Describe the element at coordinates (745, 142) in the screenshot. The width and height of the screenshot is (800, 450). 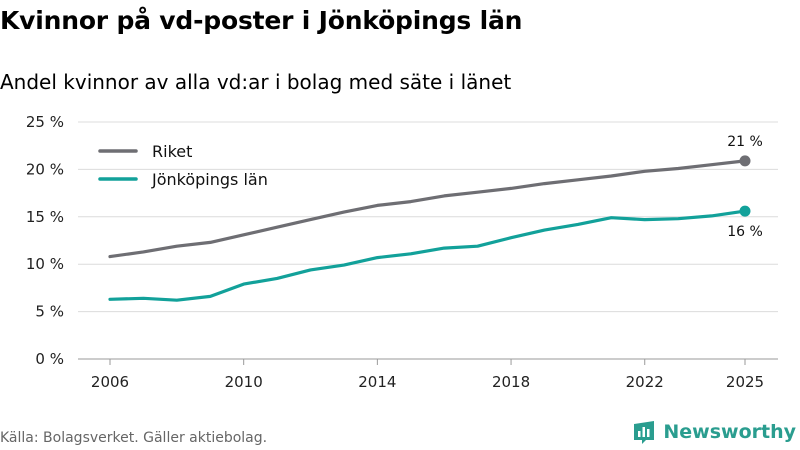
I see `end-value-label: 21 %` at that location.